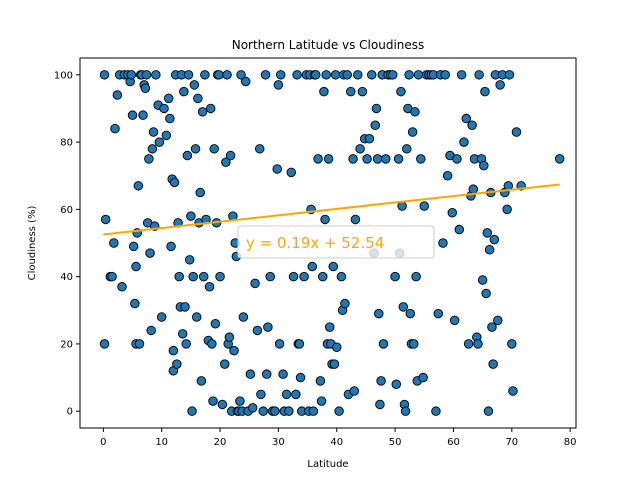 This screenshot has width=640, height=480. Describe the element at coordinates (66, 210) in the screenshot. I see `y-tick-label: 60` at that location.